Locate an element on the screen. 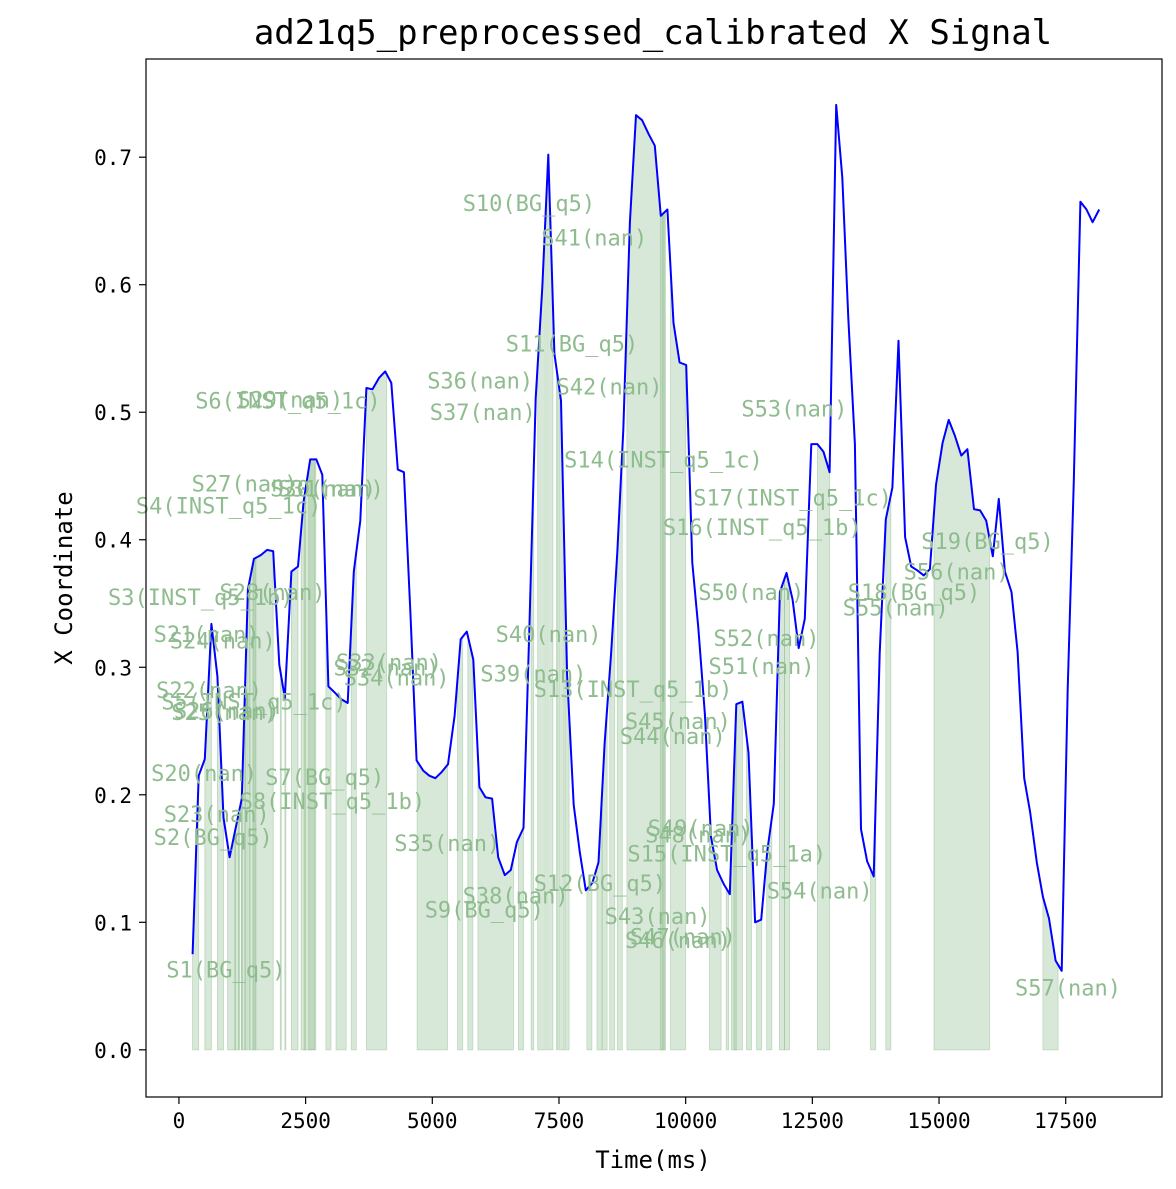 Image resolution: width=1176 pixels, height=1189 pixels. segment-label-29: S29(nan) is located at coordinates (290, 401).